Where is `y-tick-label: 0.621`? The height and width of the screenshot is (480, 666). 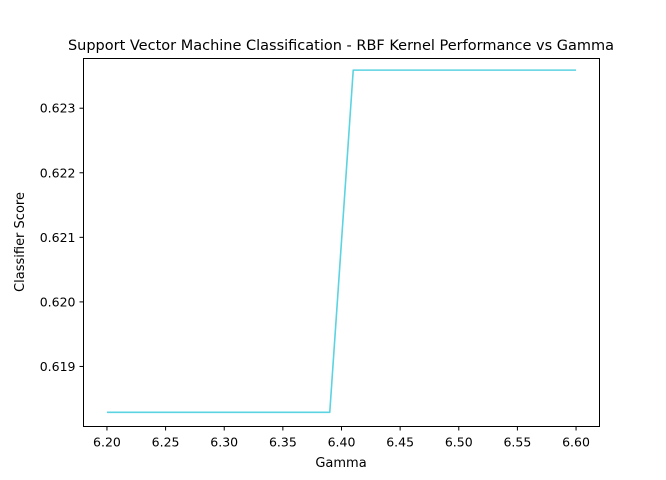 y-tick-label: 0.621 is located at coordinates (58, 237).